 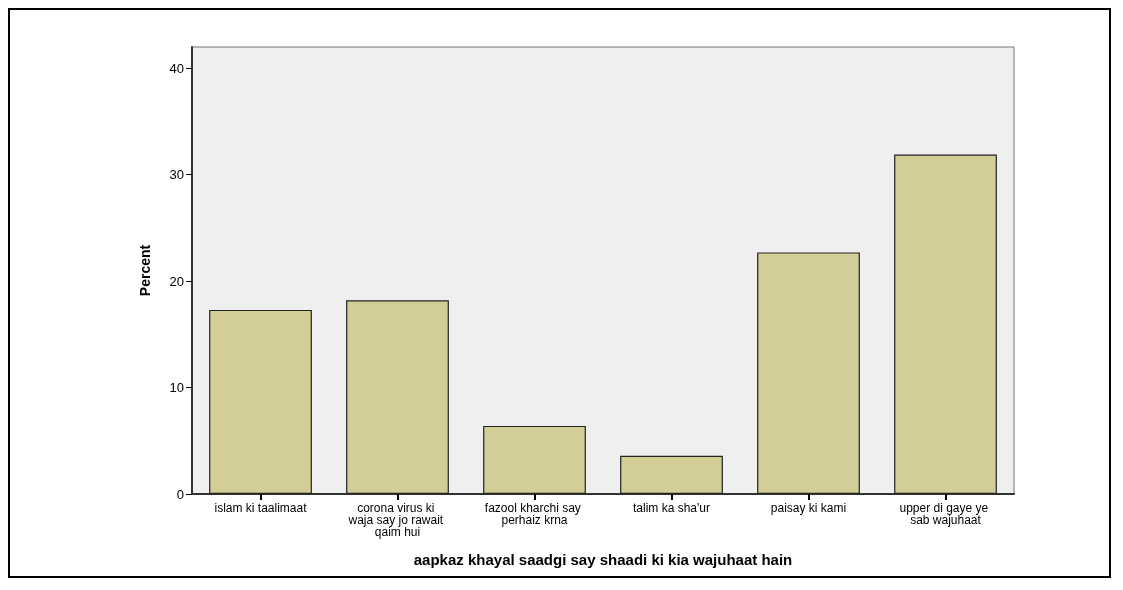 What do you see at coordinates (671, 508) in the screenshot?
I see `x-tick-label: talim ka sha'ur` at bounding box center [671, 508].